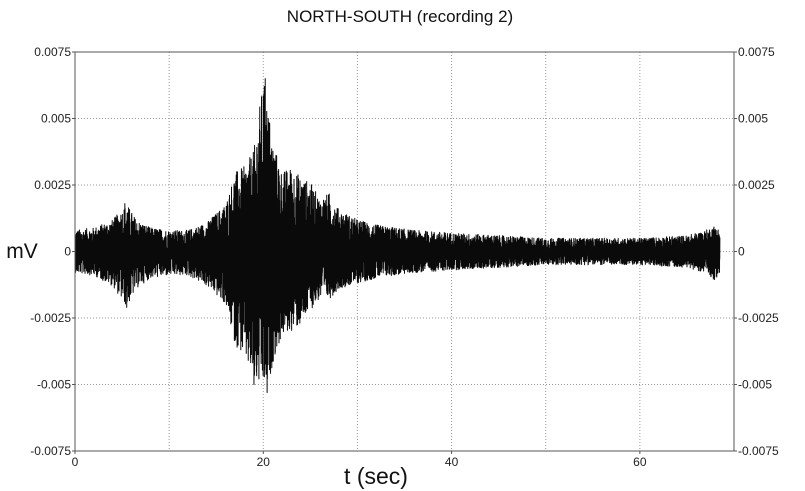 This screenshot has width=805, height=491. Describe the element at coordinates (376, 476) in the screenshot. I see `x-axis-label: t (sec)` at that location.